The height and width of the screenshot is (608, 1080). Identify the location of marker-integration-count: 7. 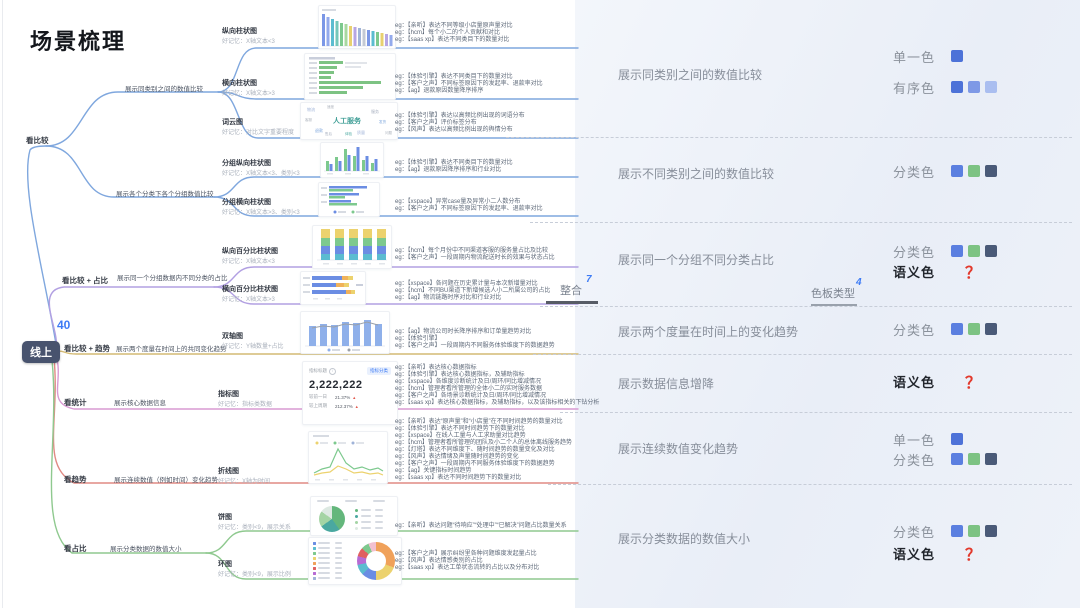
(589, 279).